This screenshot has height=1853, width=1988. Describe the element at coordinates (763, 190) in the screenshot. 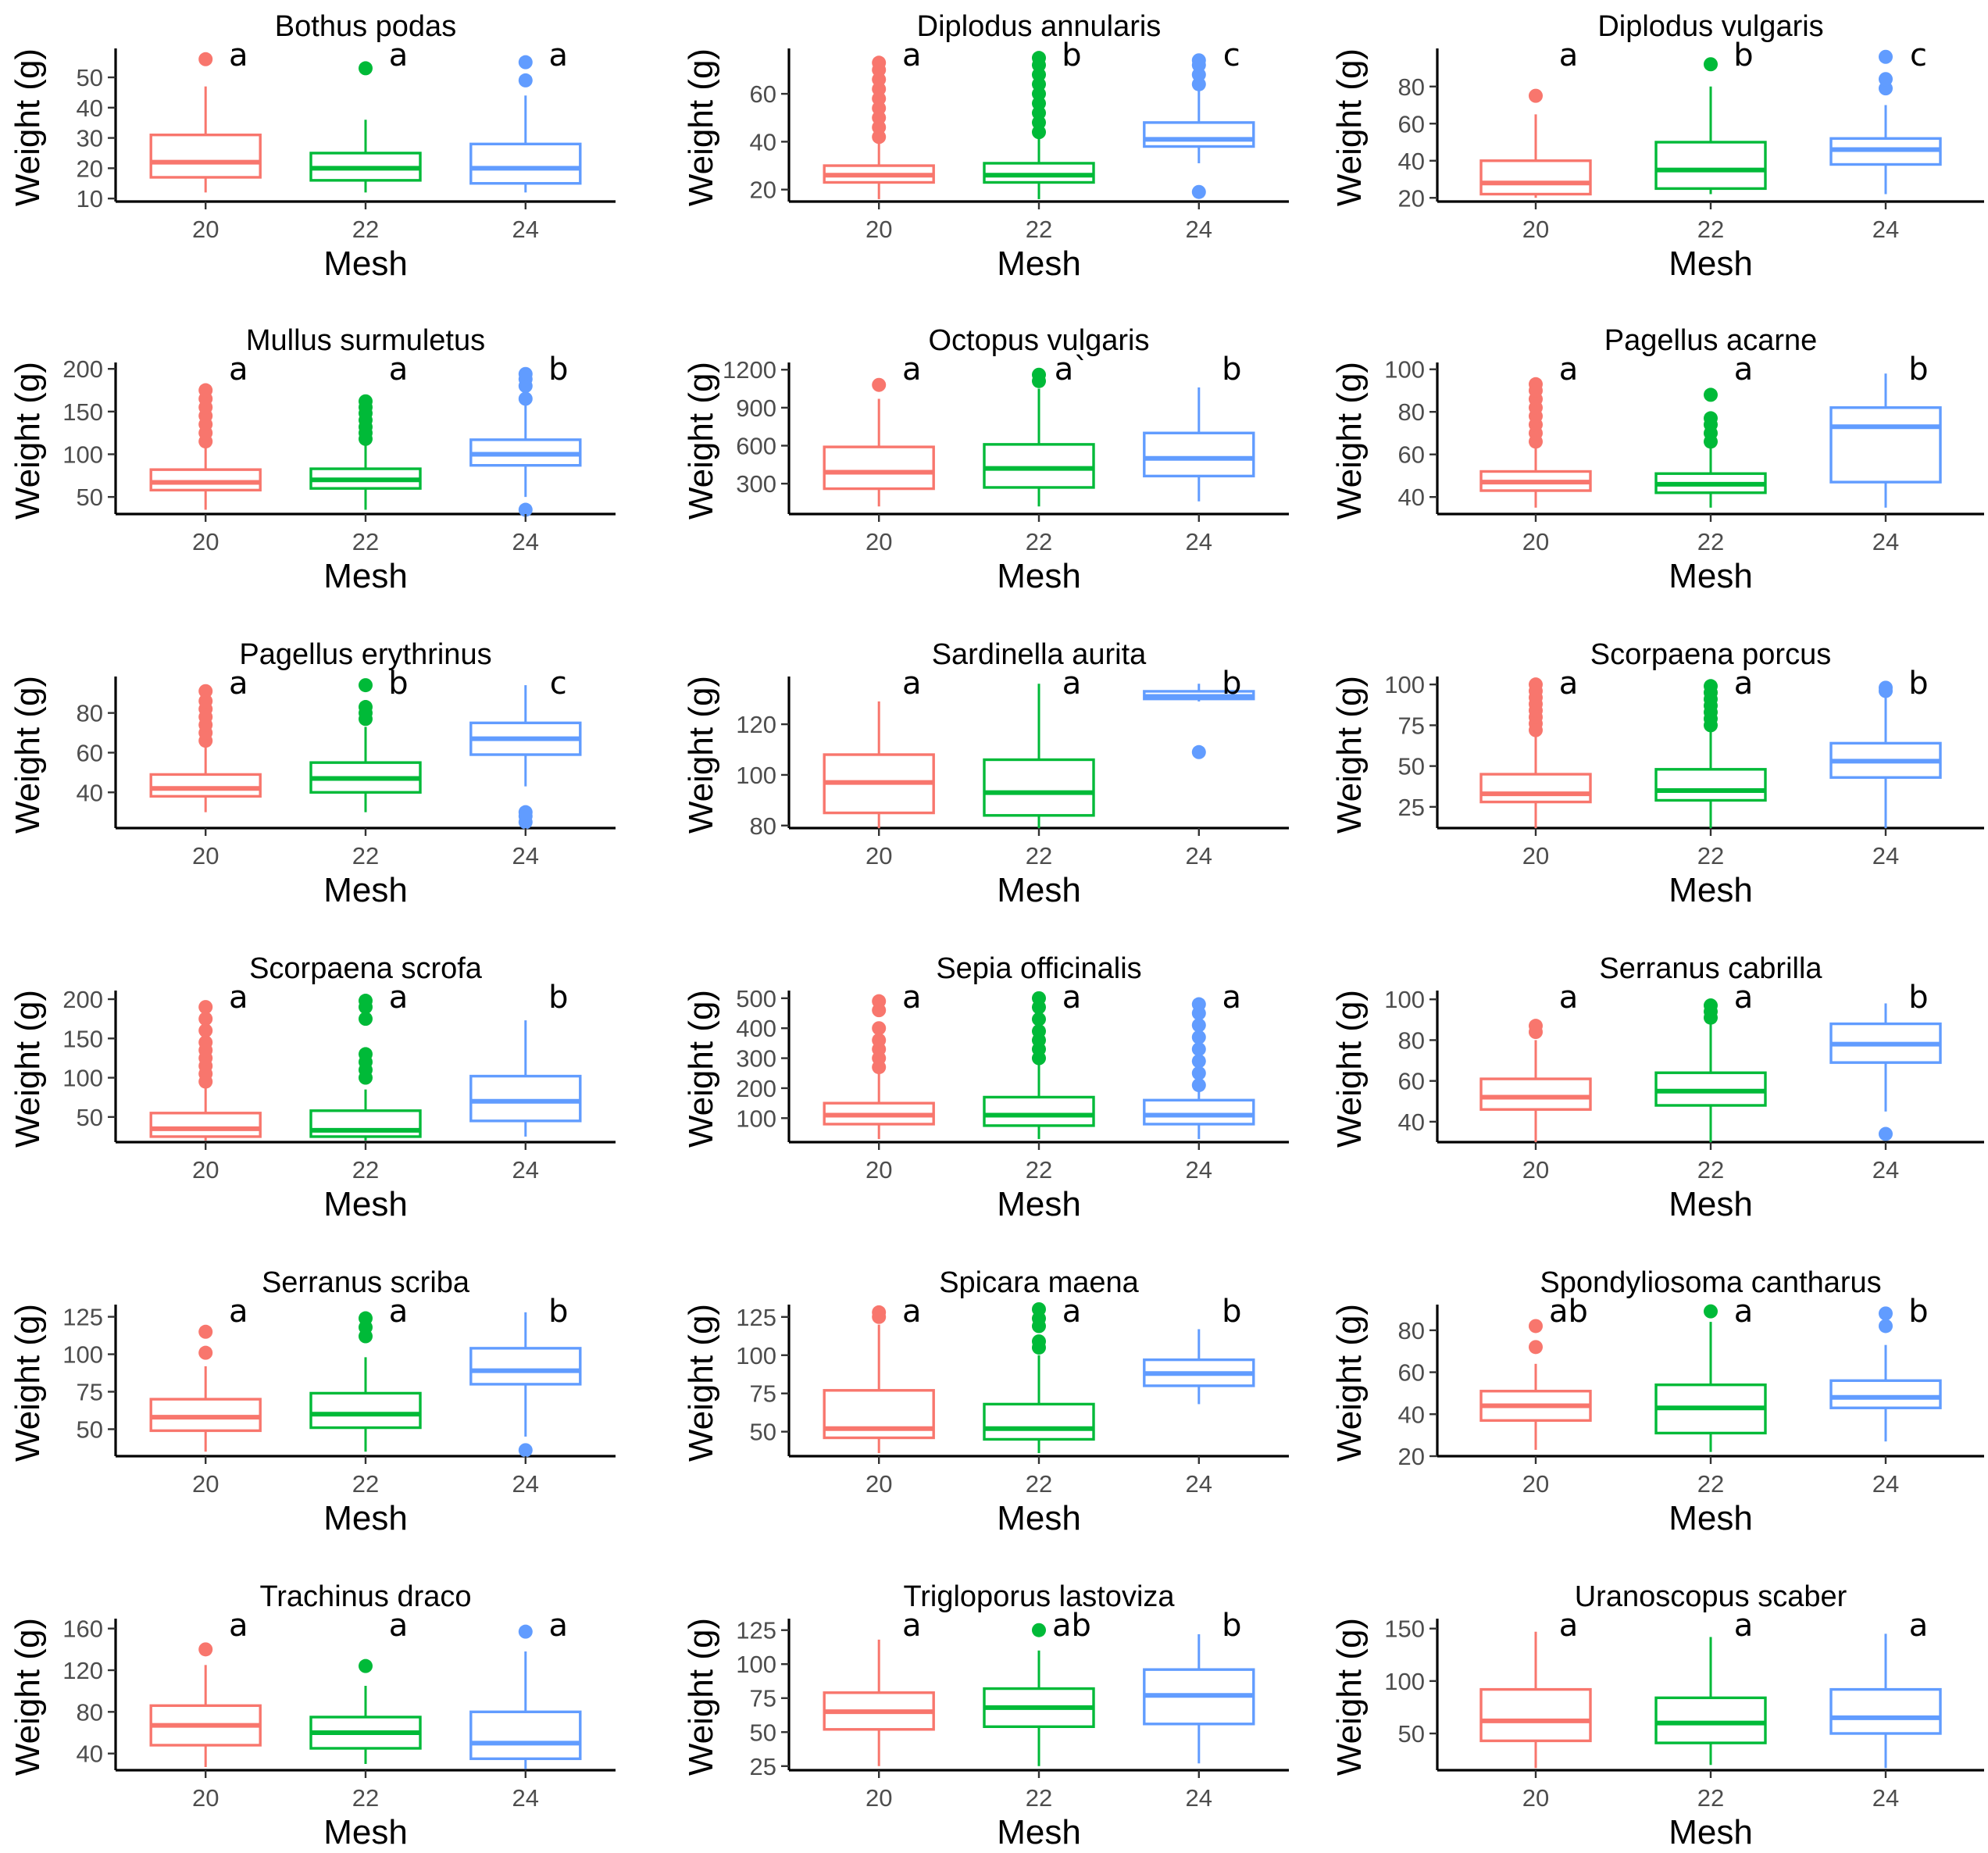

I see `y-tick-label: 20` at that location.